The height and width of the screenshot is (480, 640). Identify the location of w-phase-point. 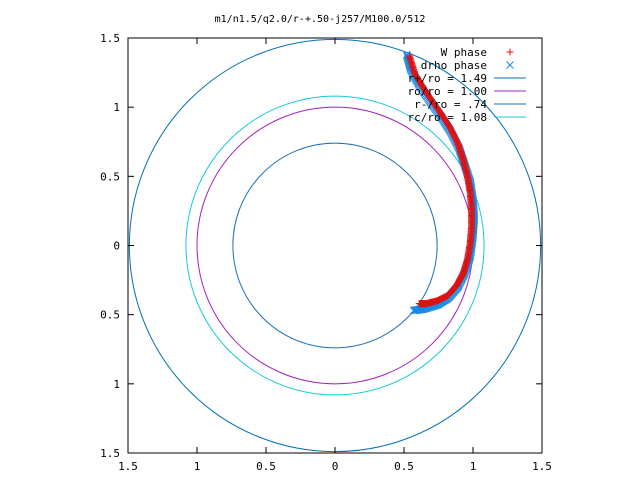
(419, 304).